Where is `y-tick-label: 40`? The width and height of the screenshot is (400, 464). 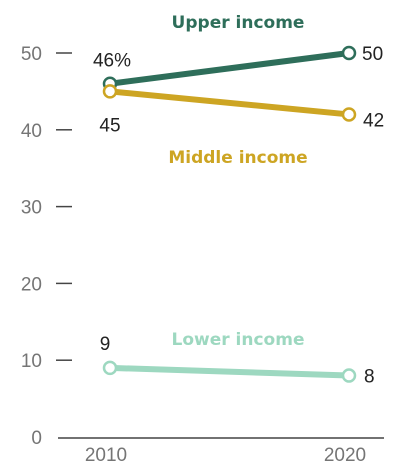 y-tick-label: 40 is located at coordinates (31, 131).